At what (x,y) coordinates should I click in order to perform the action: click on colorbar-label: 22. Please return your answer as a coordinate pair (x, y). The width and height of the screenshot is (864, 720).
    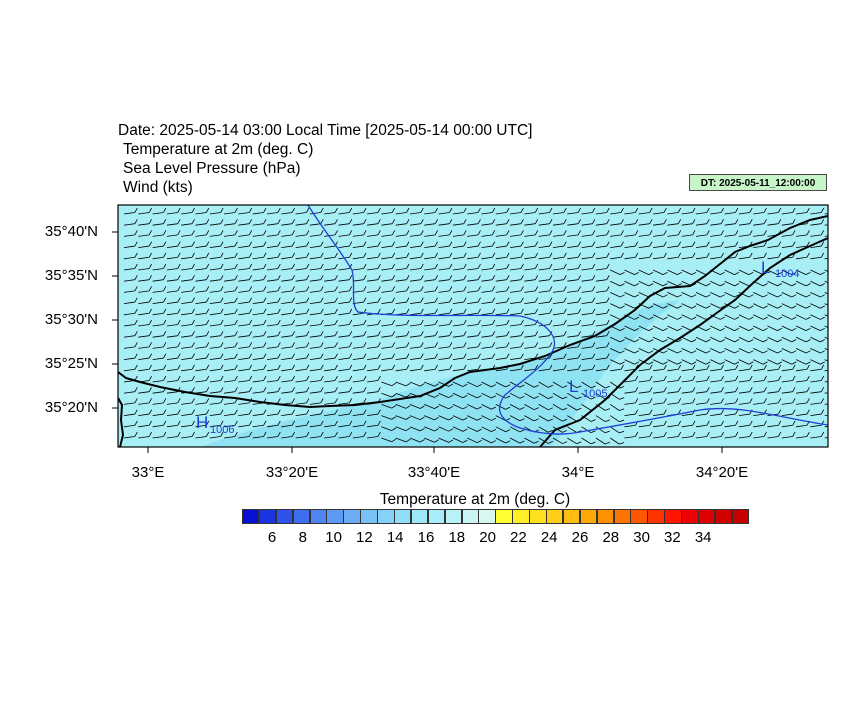
    Looking at the image, I should click on (518, 537).